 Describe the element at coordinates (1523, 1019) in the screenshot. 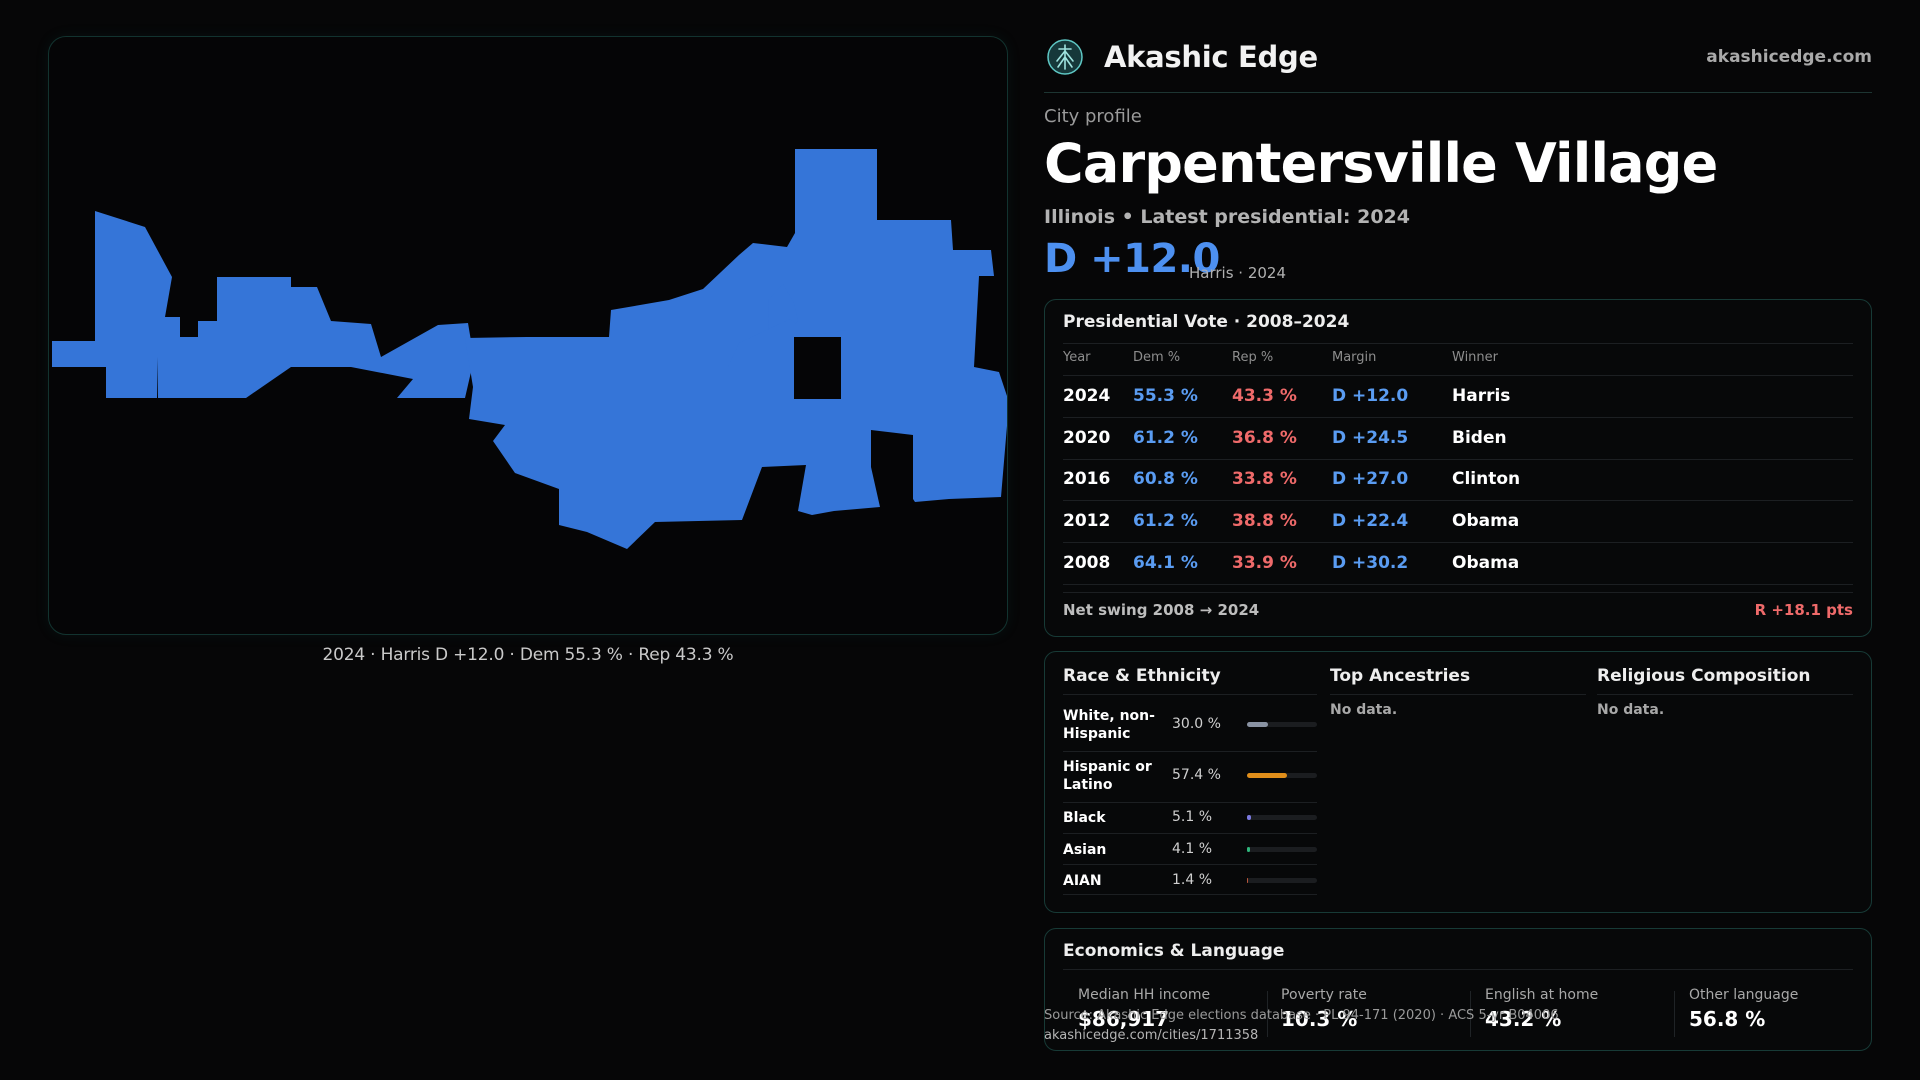

I see `stat-value: 43.2 %` at that location.